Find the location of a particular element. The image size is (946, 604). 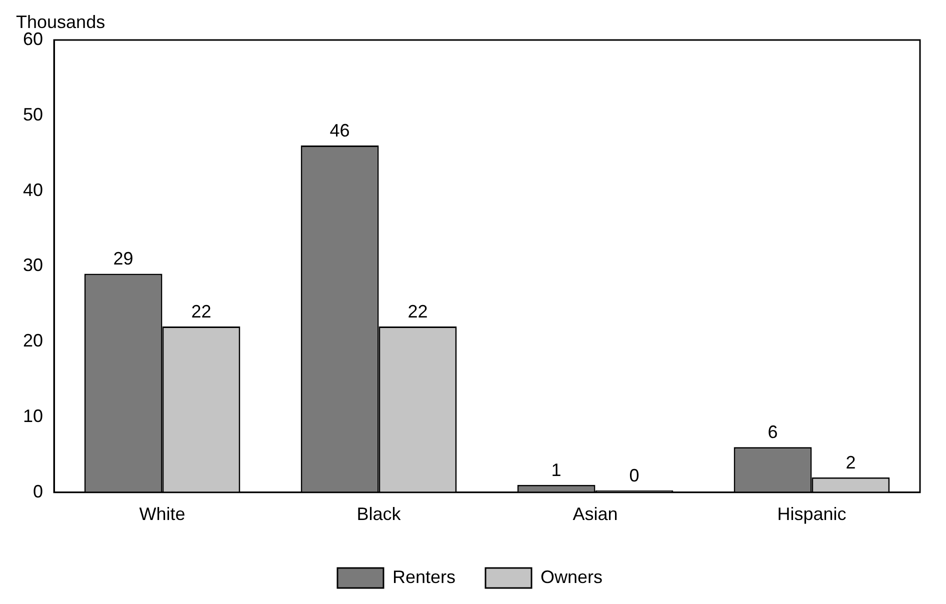

data-label: 1 is located at coordinates (556, 470).